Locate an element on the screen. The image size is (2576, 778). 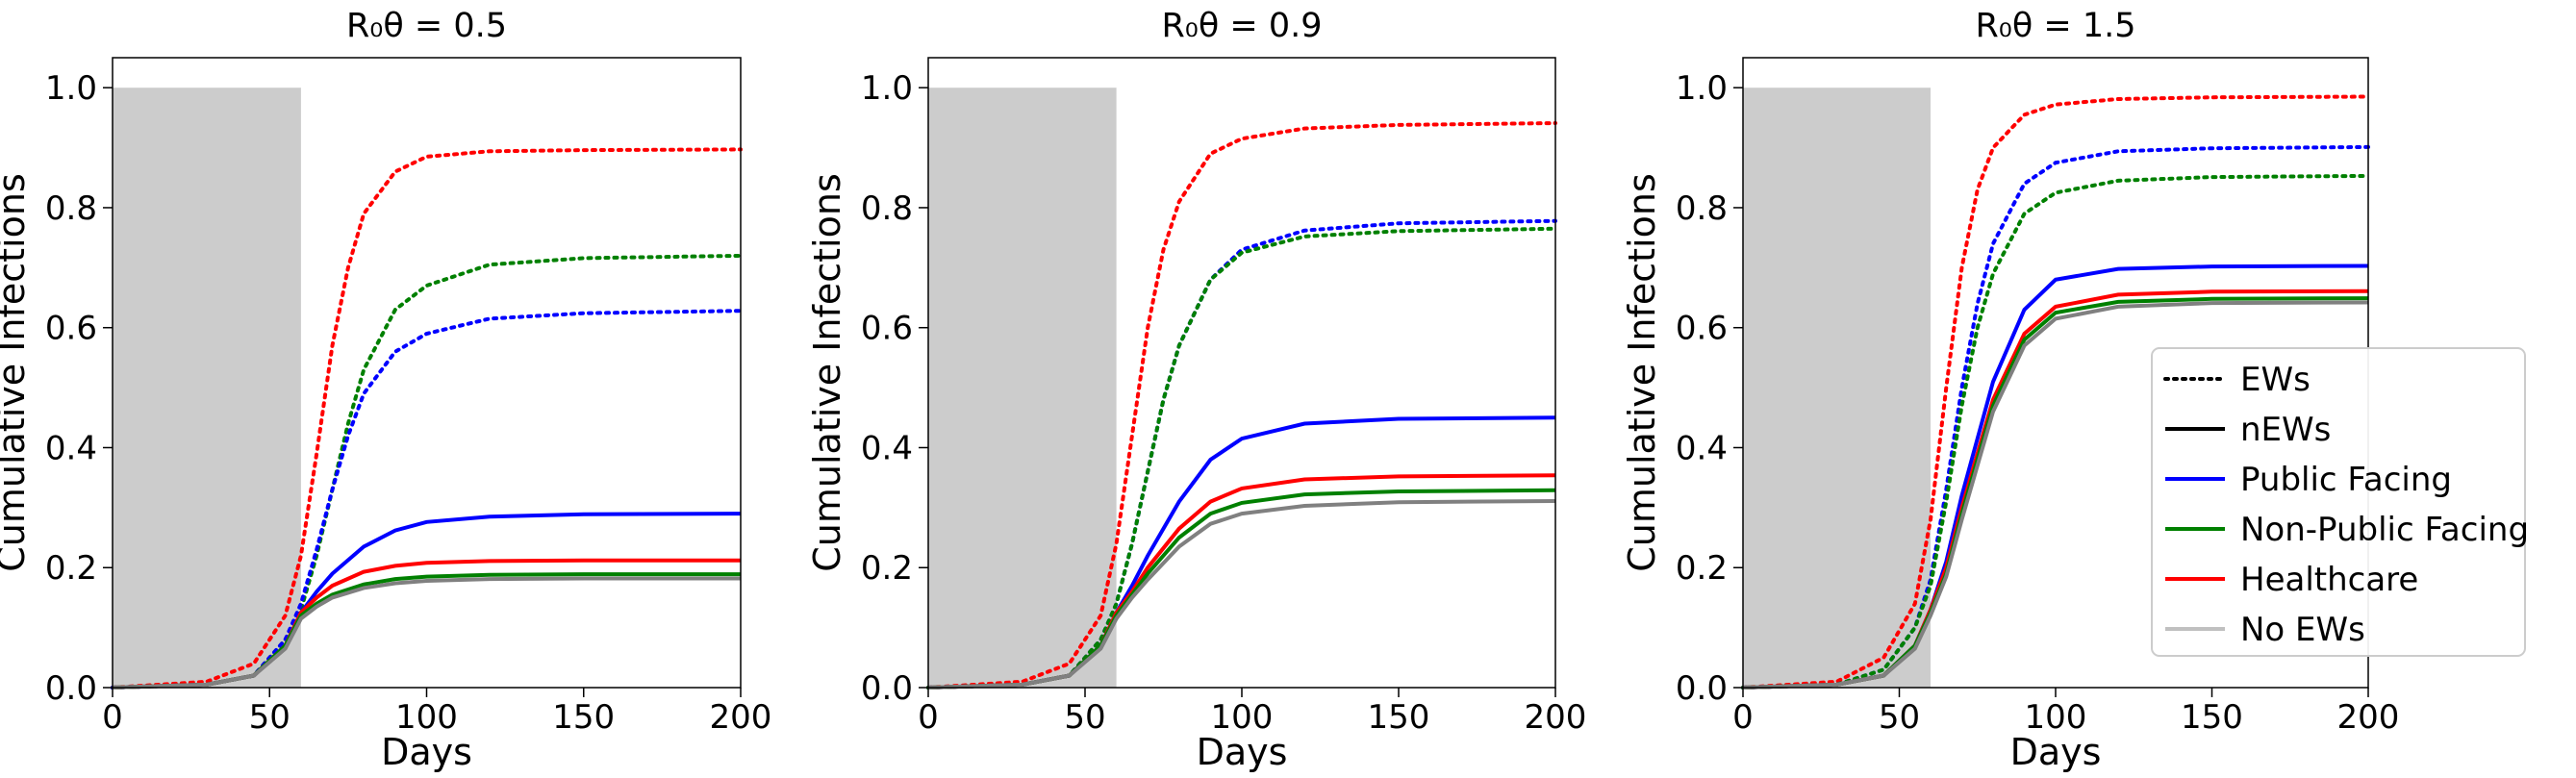
chart-title: R₀θ = 0.9 is located at coordinates (1241, 26).